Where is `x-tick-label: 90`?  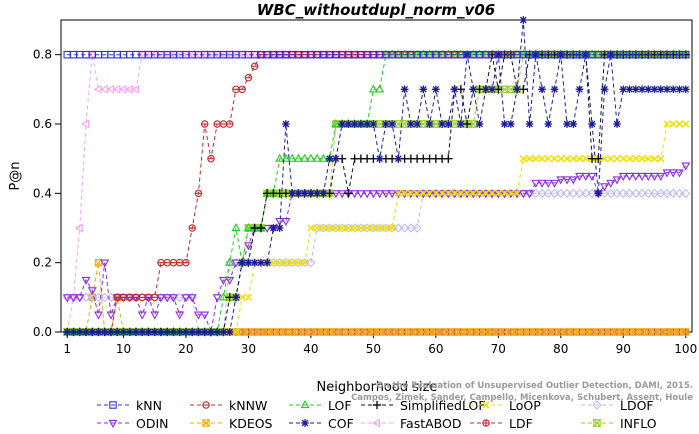
x-tick-label: 90 is located at coordinates (623, 349).